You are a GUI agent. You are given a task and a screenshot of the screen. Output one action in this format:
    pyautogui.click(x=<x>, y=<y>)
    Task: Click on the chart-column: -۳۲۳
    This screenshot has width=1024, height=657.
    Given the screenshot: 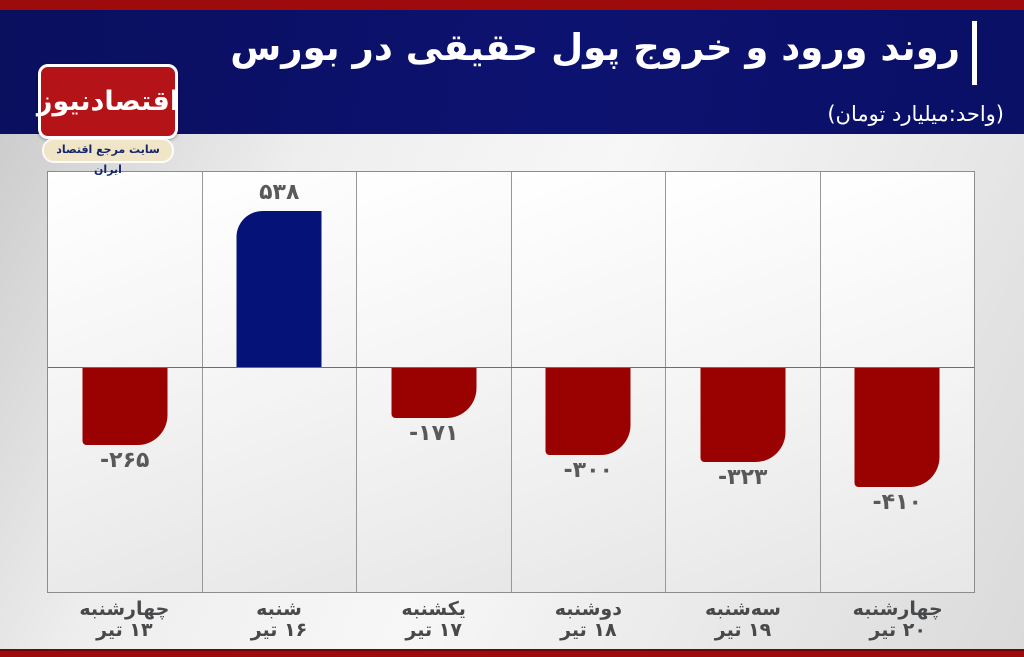 What is the action you would take?
    pyautogui.click(x=742, y=382)
    